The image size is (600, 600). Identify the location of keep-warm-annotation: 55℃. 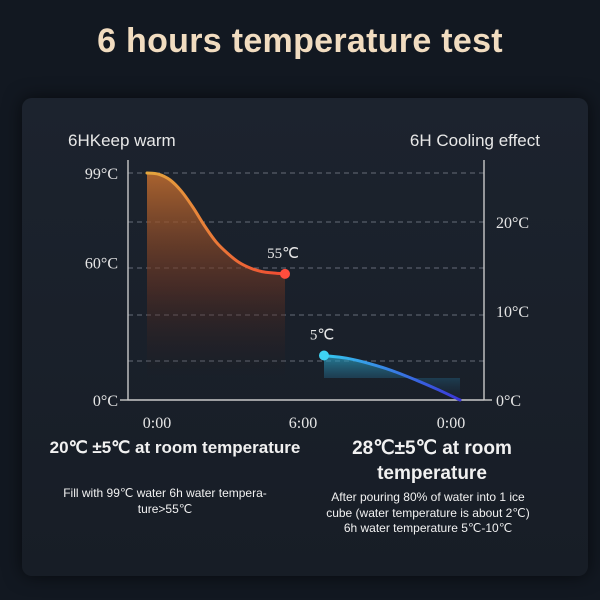
(283, 254).